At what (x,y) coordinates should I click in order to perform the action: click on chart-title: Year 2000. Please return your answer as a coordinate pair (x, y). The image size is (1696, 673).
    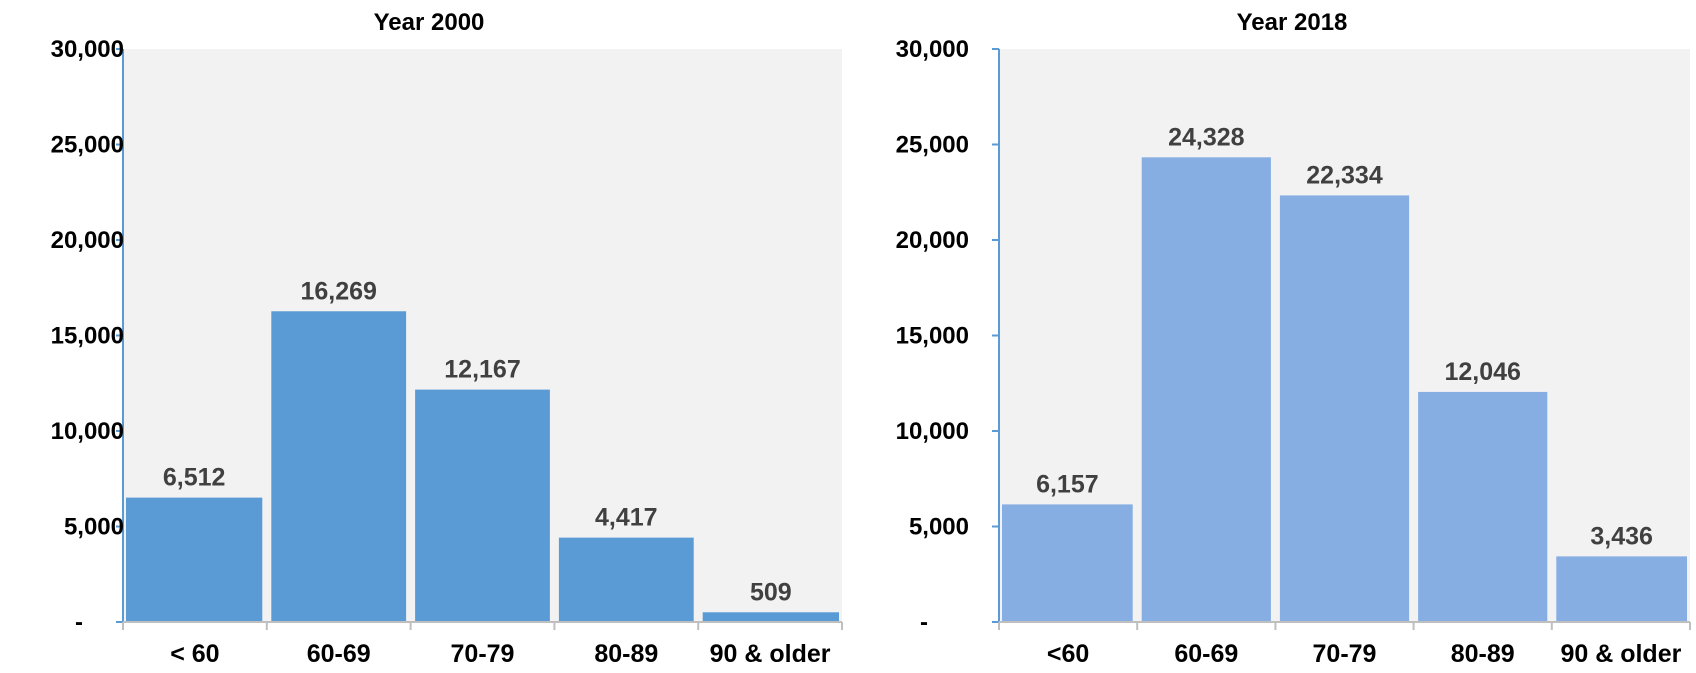
    Looking at the image, I should click on (429, 22).